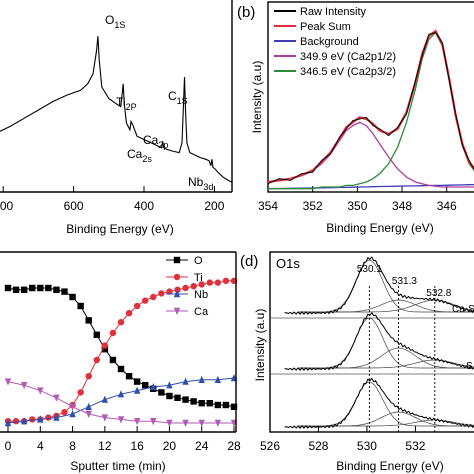  Describe the element at coordinates (260, 345) in the screenshot. I see `panel-d-y-axis-label: Intensity (a.u)` at that location.